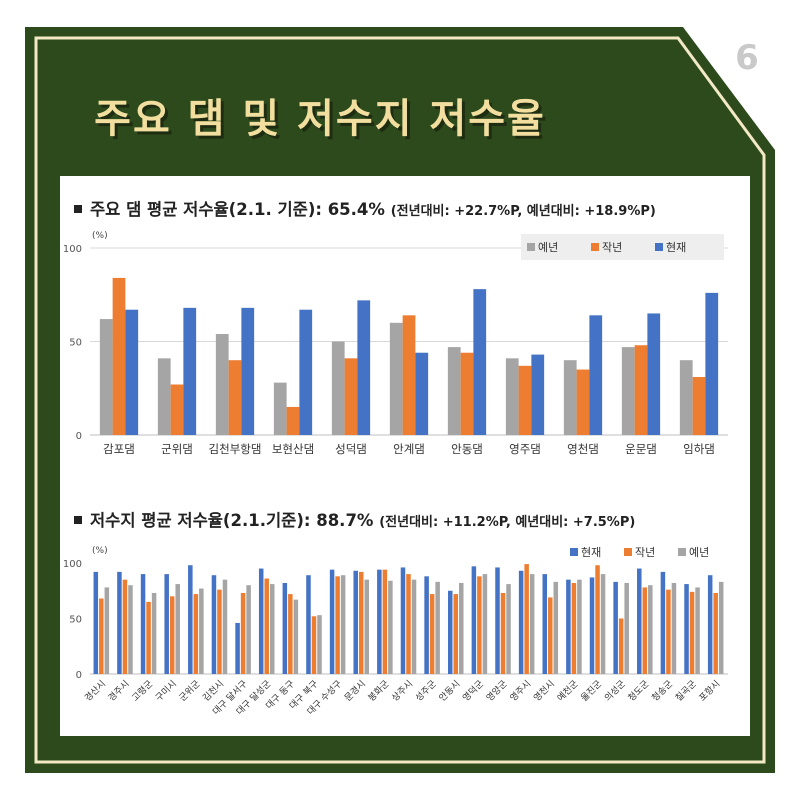 Image resolution: width=800 pixels, height=800 pixels. Describe the element at coordinates (165, 690) in the screenshot. I see `x-tick-label: 구미시` at that location.